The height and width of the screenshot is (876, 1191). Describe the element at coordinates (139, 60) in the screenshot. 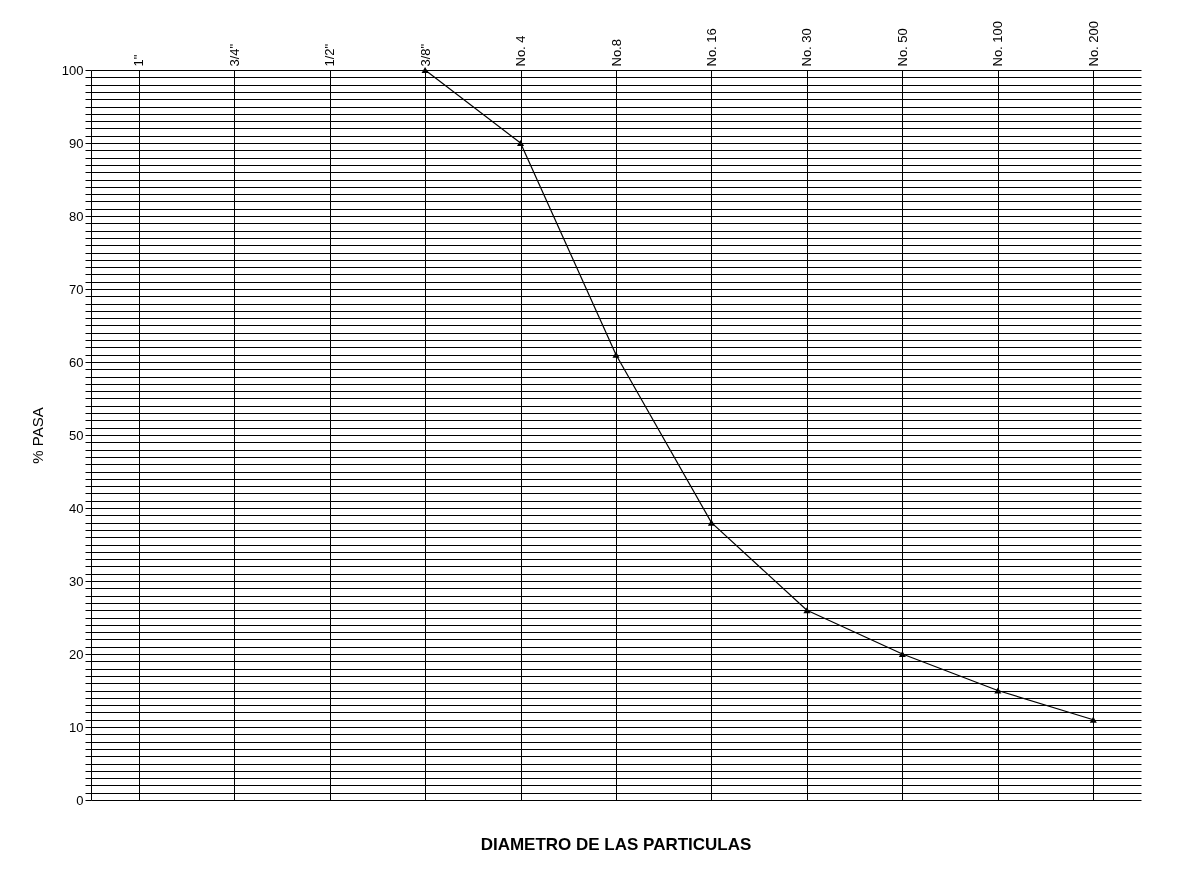

I see `x-tick-label: 1"` at that location.